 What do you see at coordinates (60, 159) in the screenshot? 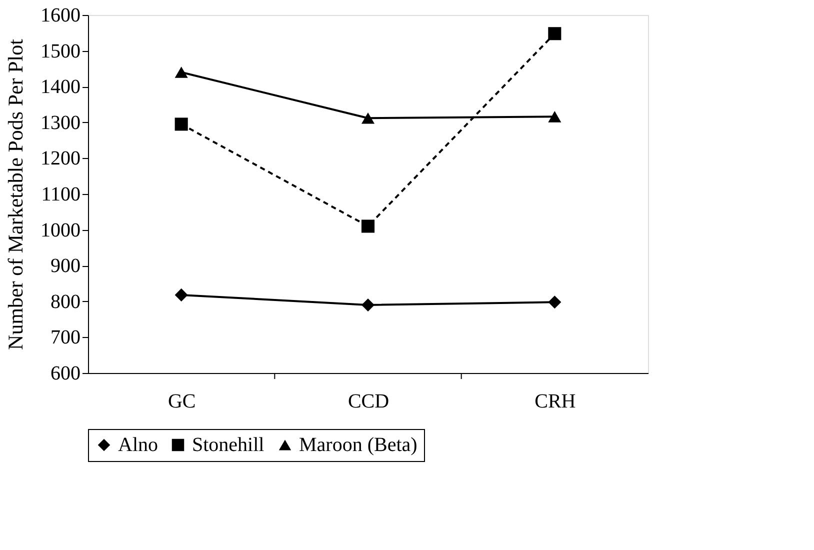
I see `y-tick-label: 1200` at bounding box center [60, 159].